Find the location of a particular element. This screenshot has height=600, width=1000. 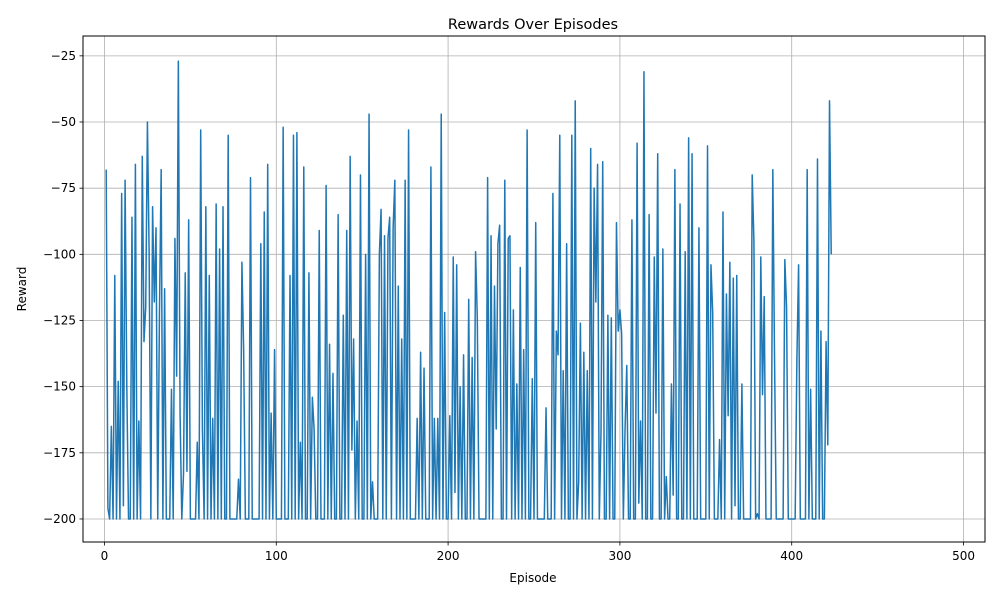

y-tick-label: −175 is located at coordinates (59, 453).